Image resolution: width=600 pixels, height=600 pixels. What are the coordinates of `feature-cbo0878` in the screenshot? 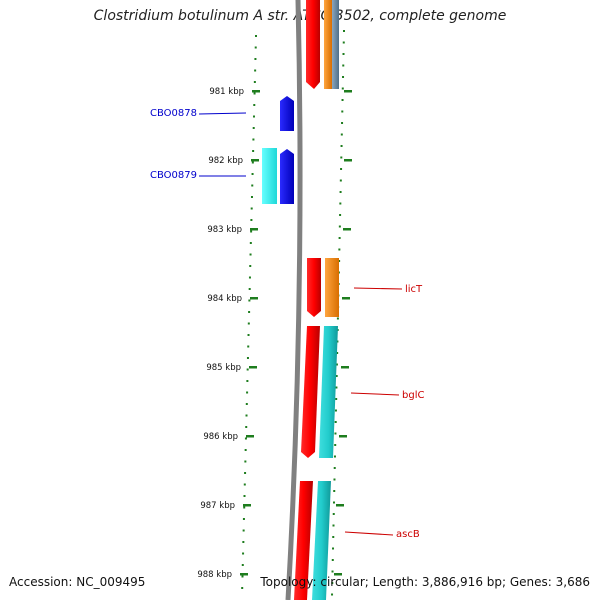 It's located at (287, 113).